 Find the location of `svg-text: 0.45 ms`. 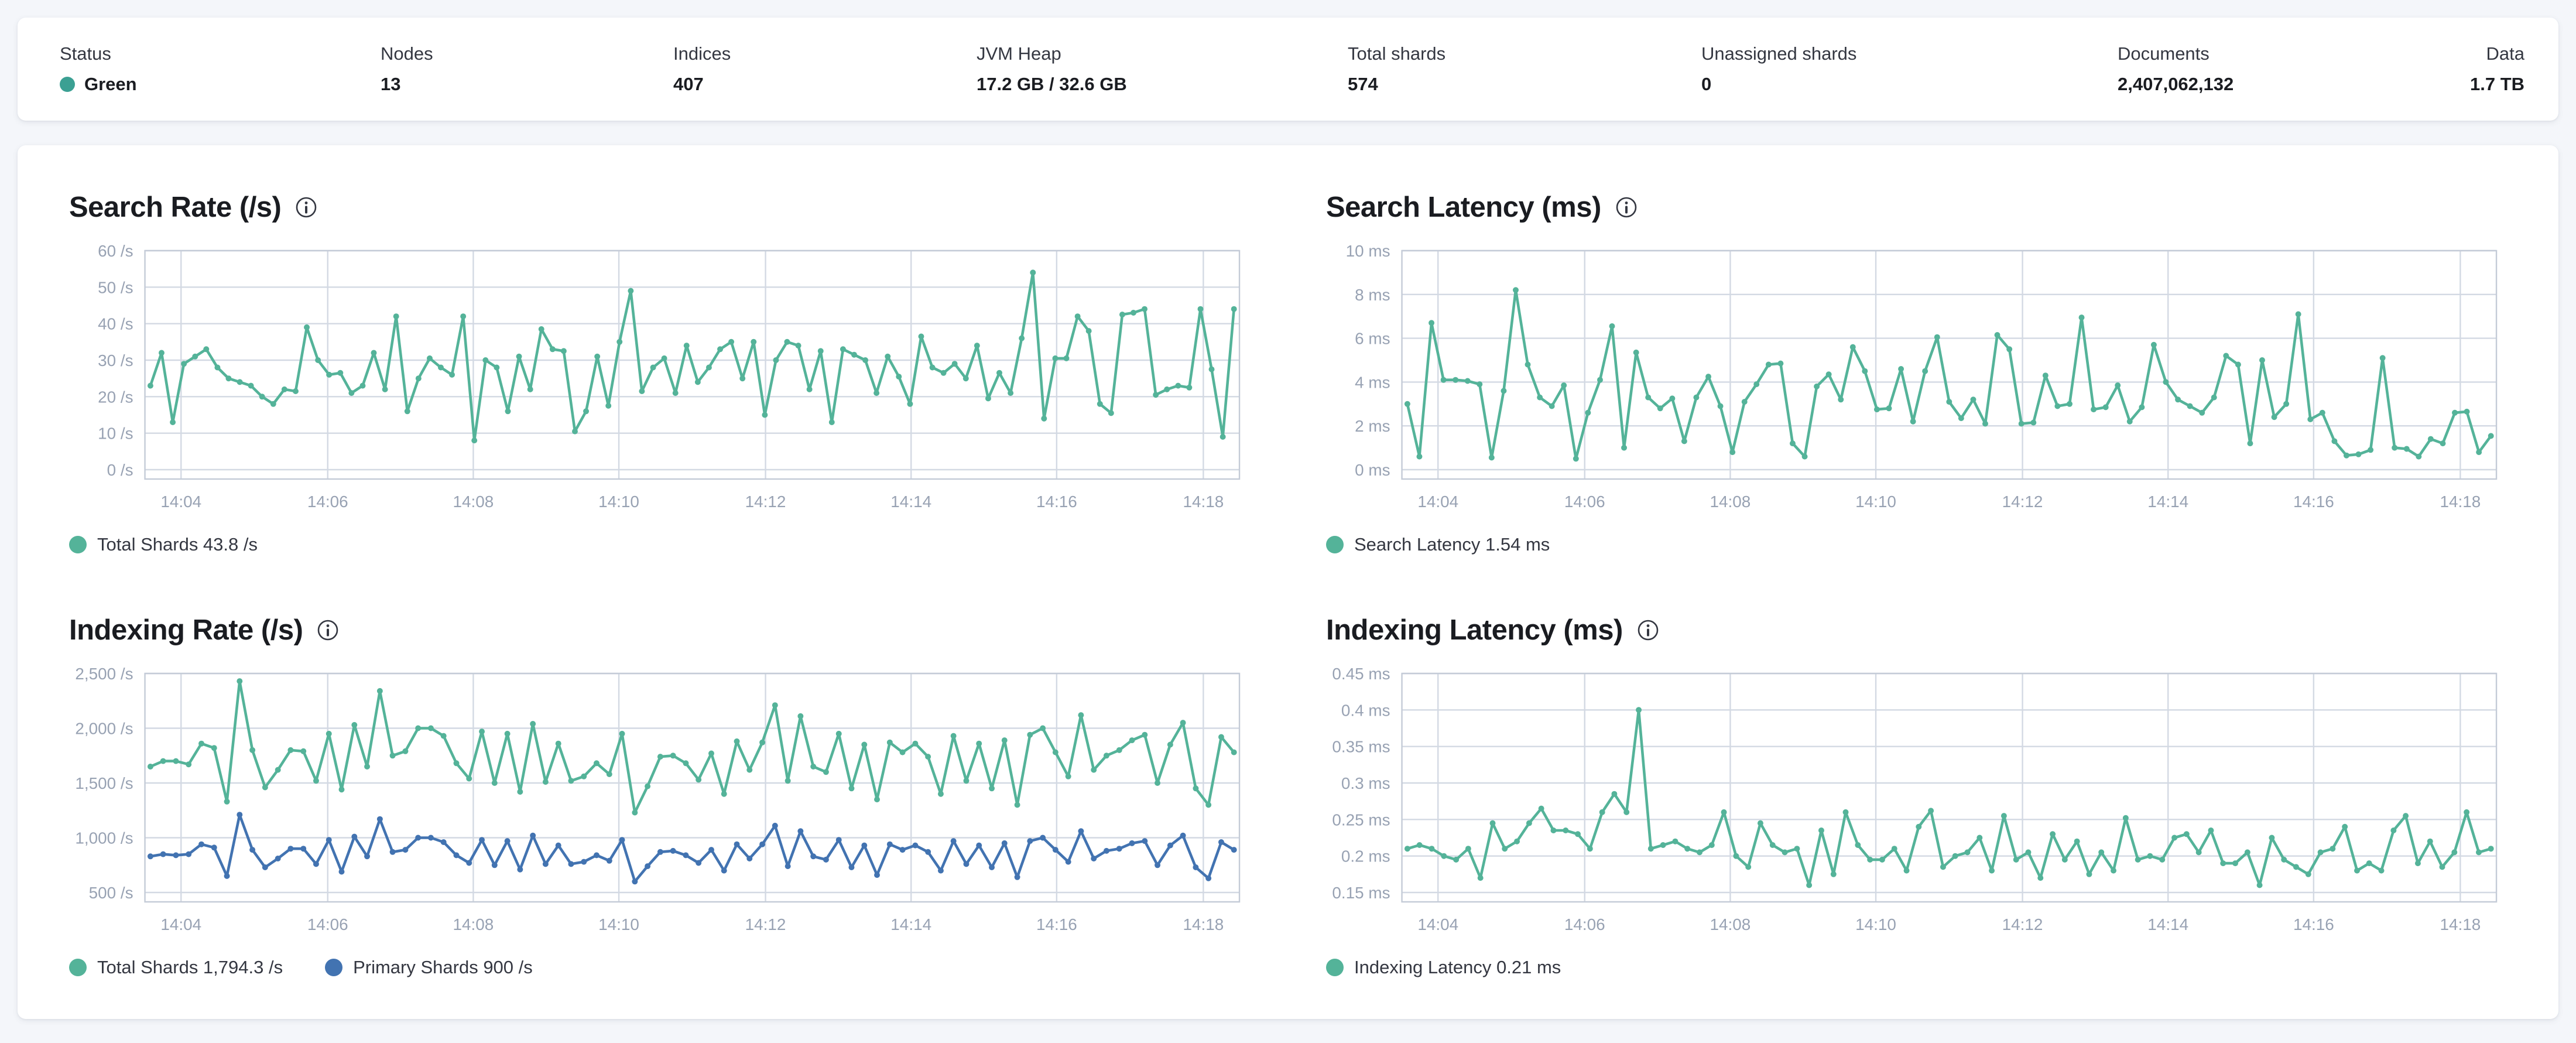

svg-text: 0.45 ms is located at coordinates (1361, 674).